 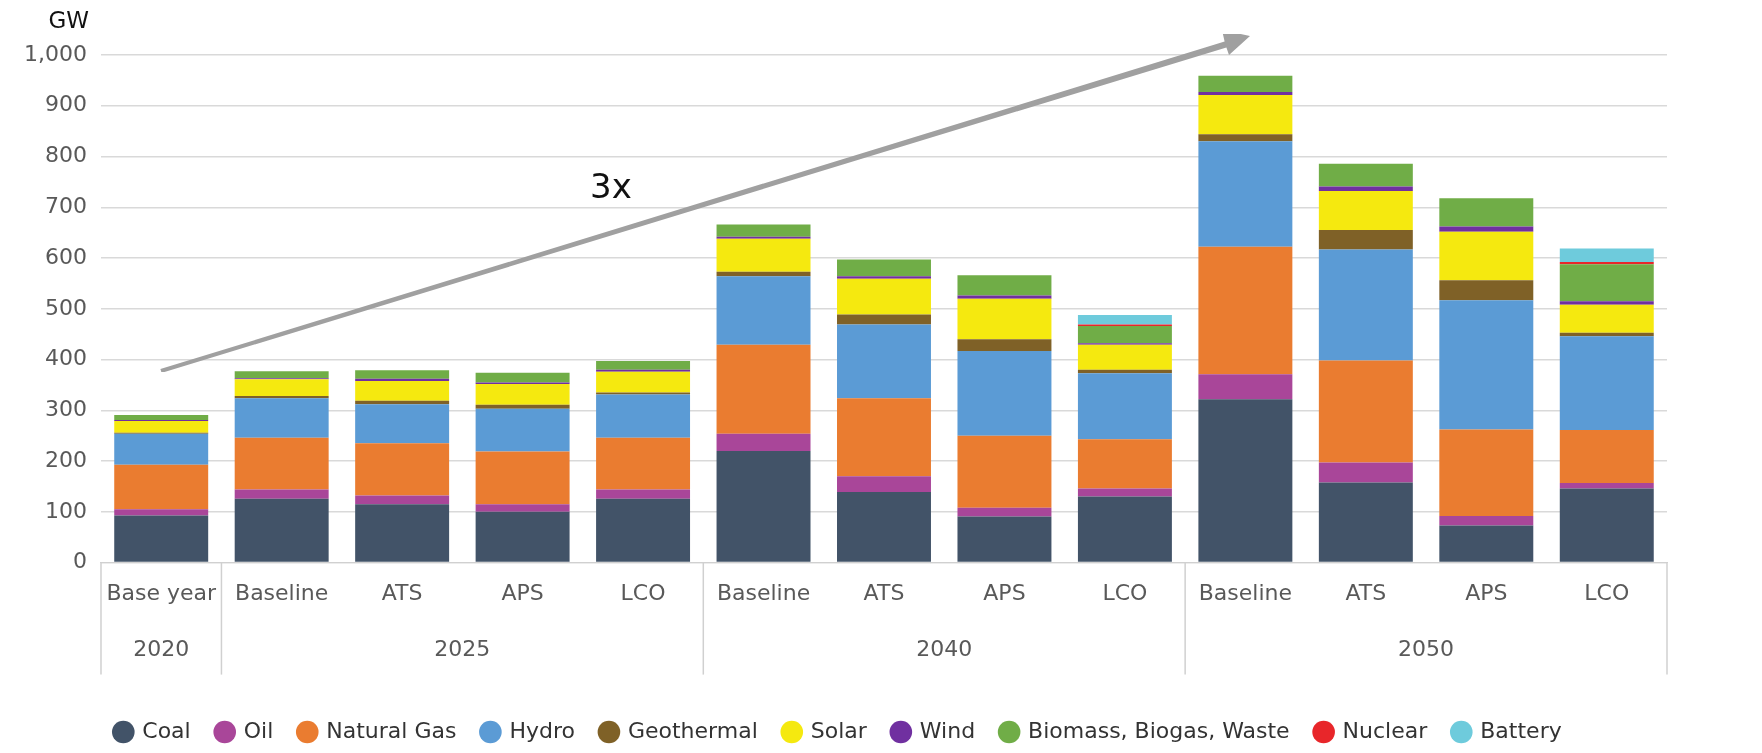 What do you see at coordinates (258, 730) in the screenshot?
I see `legend-label: Oil` at bounding box center [258, 730].